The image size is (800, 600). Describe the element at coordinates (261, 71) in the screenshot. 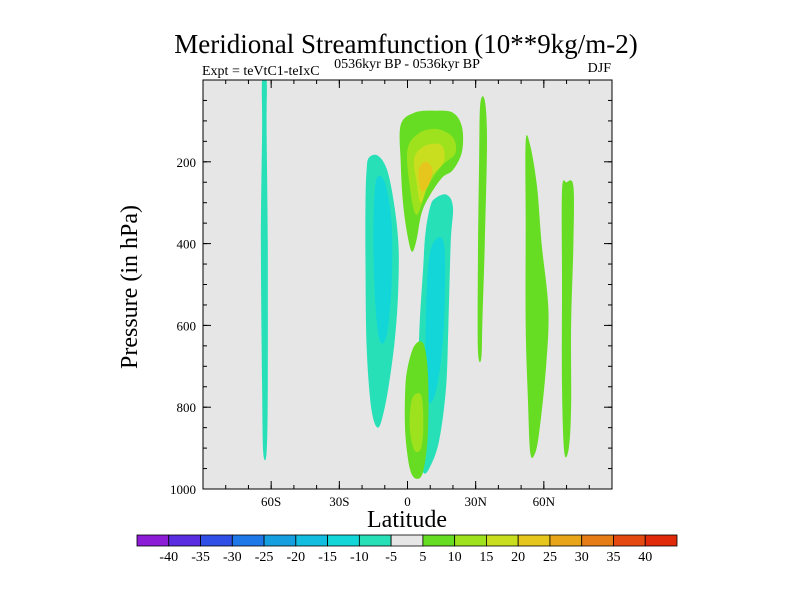

I see `left-subtitle: Expt = teVtC1-teIxC` at that location.